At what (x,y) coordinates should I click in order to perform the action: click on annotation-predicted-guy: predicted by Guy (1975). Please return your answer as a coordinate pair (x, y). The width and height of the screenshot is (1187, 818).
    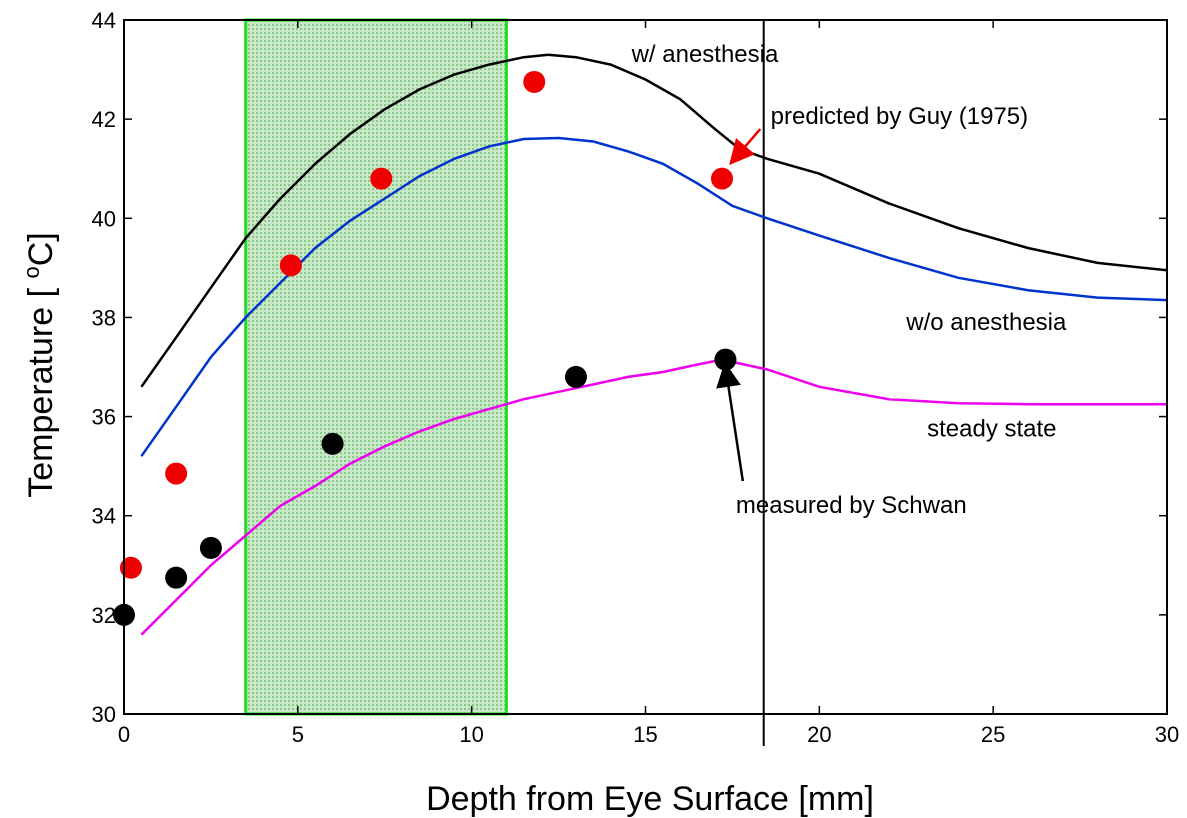
    Looking at the image, I should click on (899, 116).